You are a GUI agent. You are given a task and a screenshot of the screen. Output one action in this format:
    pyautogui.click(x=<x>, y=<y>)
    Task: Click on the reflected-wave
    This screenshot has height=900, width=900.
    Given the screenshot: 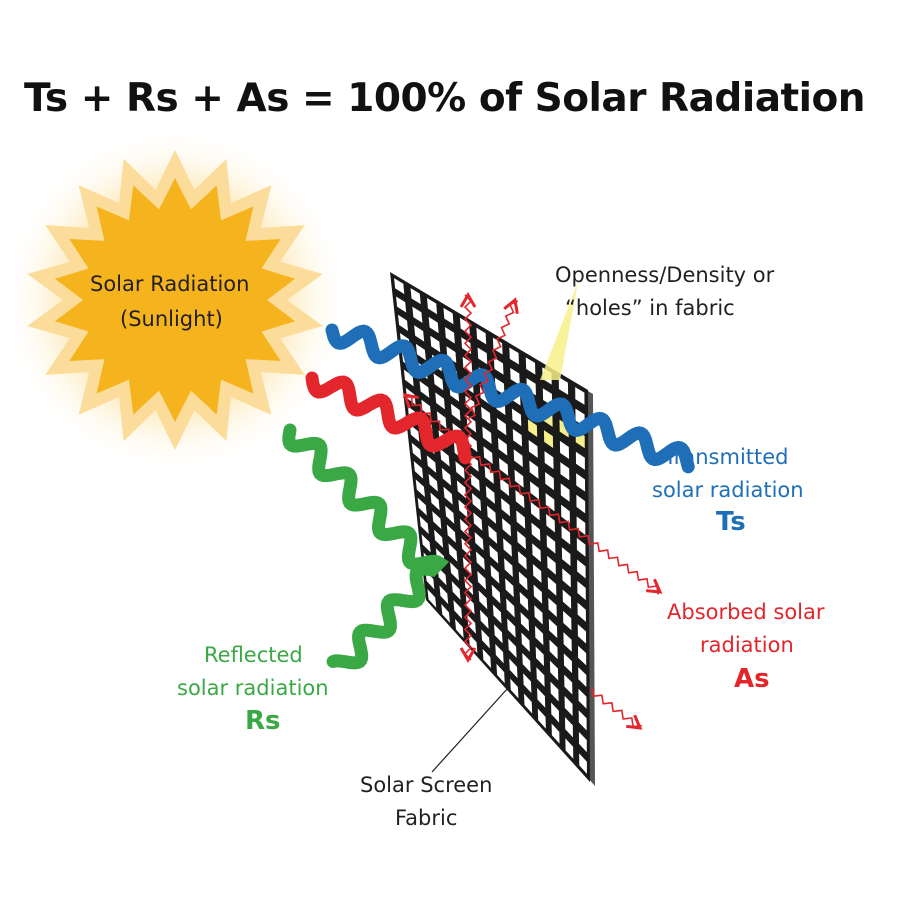 What is the action you would take?
    pyautogui.click(x=366, y=546)
    